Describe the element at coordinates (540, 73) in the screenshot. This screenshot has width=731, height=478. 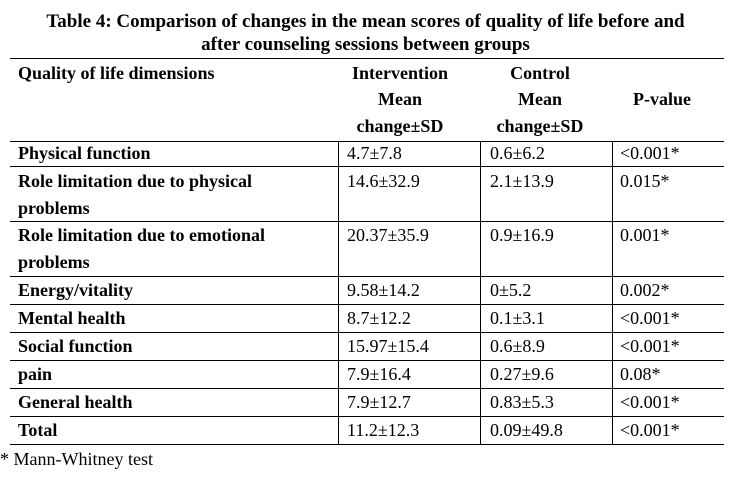
I see `header-control-line-1: Control` at that location.